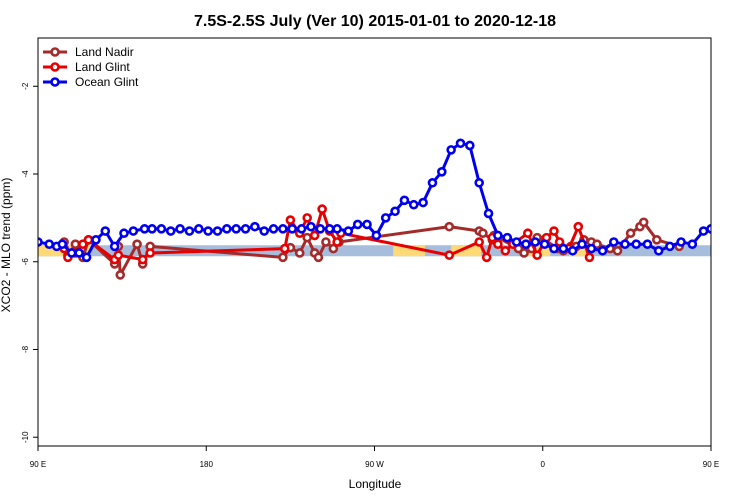 This screenshot has width=750, height=500. Describe the element at coordinates (6, 245) in the screenshot. I see `y-axis-title: XCO2 - MLO trend (ppm)` at that location.